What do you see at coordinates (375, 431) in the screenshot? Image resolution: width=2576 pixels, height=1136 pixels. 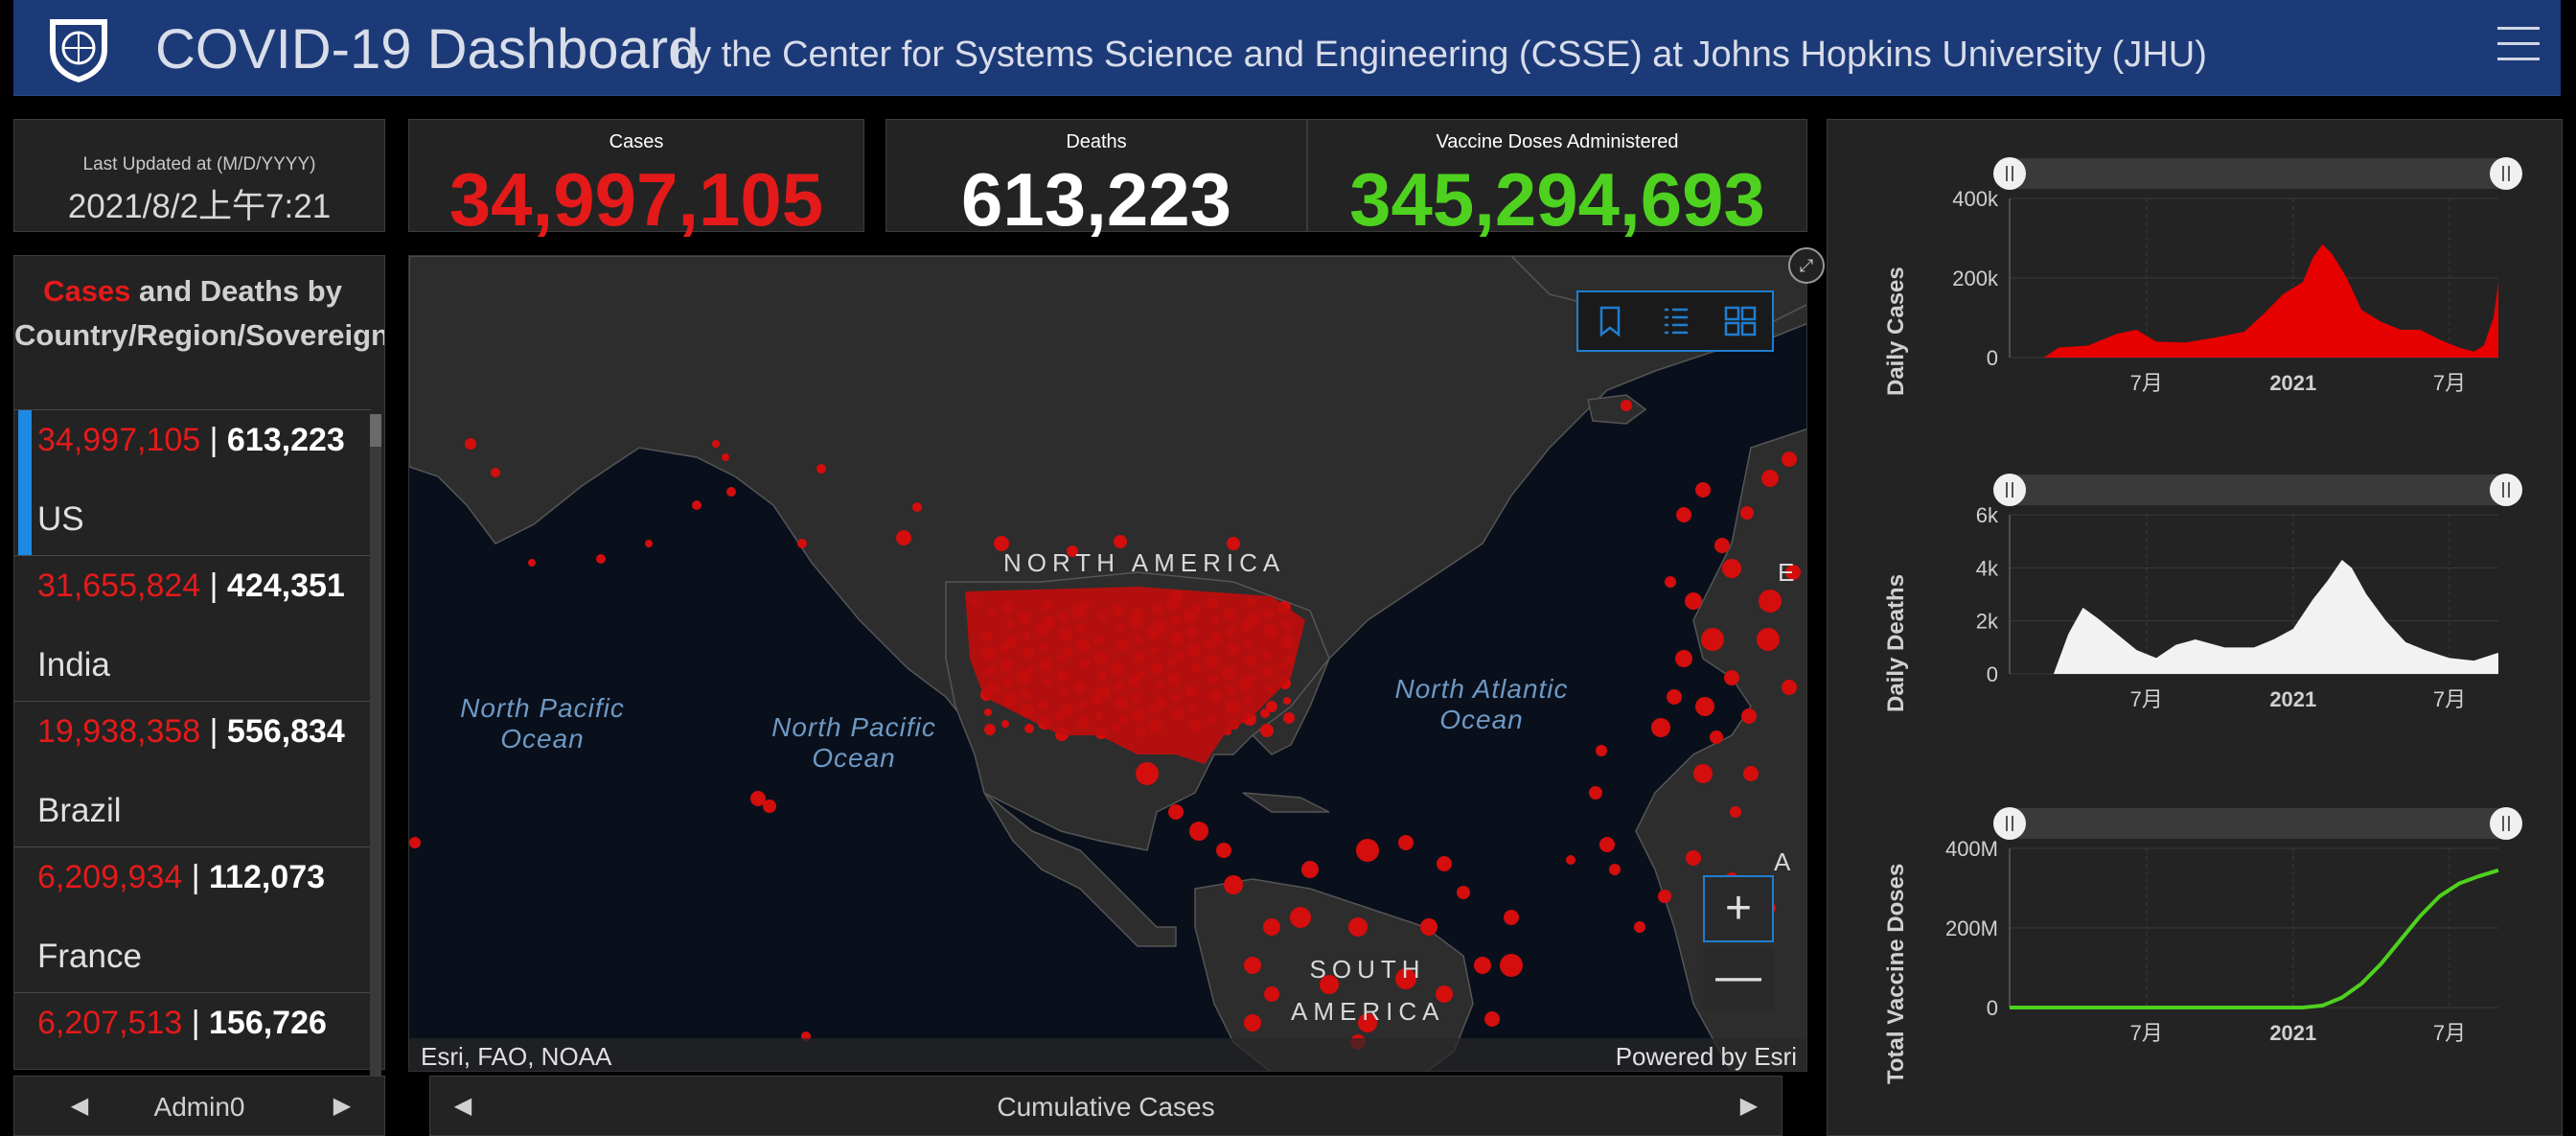 I see `list-scrollbar-thumb` at bounding box center [375, 431].